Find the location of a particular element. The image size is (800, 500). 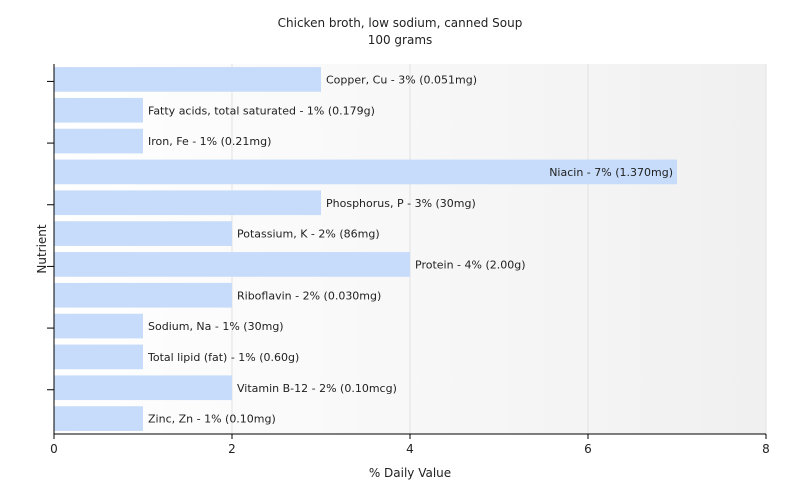

chart-title: Chicken broth, low sodium, canned Soup is located at coordinates (400, 23).